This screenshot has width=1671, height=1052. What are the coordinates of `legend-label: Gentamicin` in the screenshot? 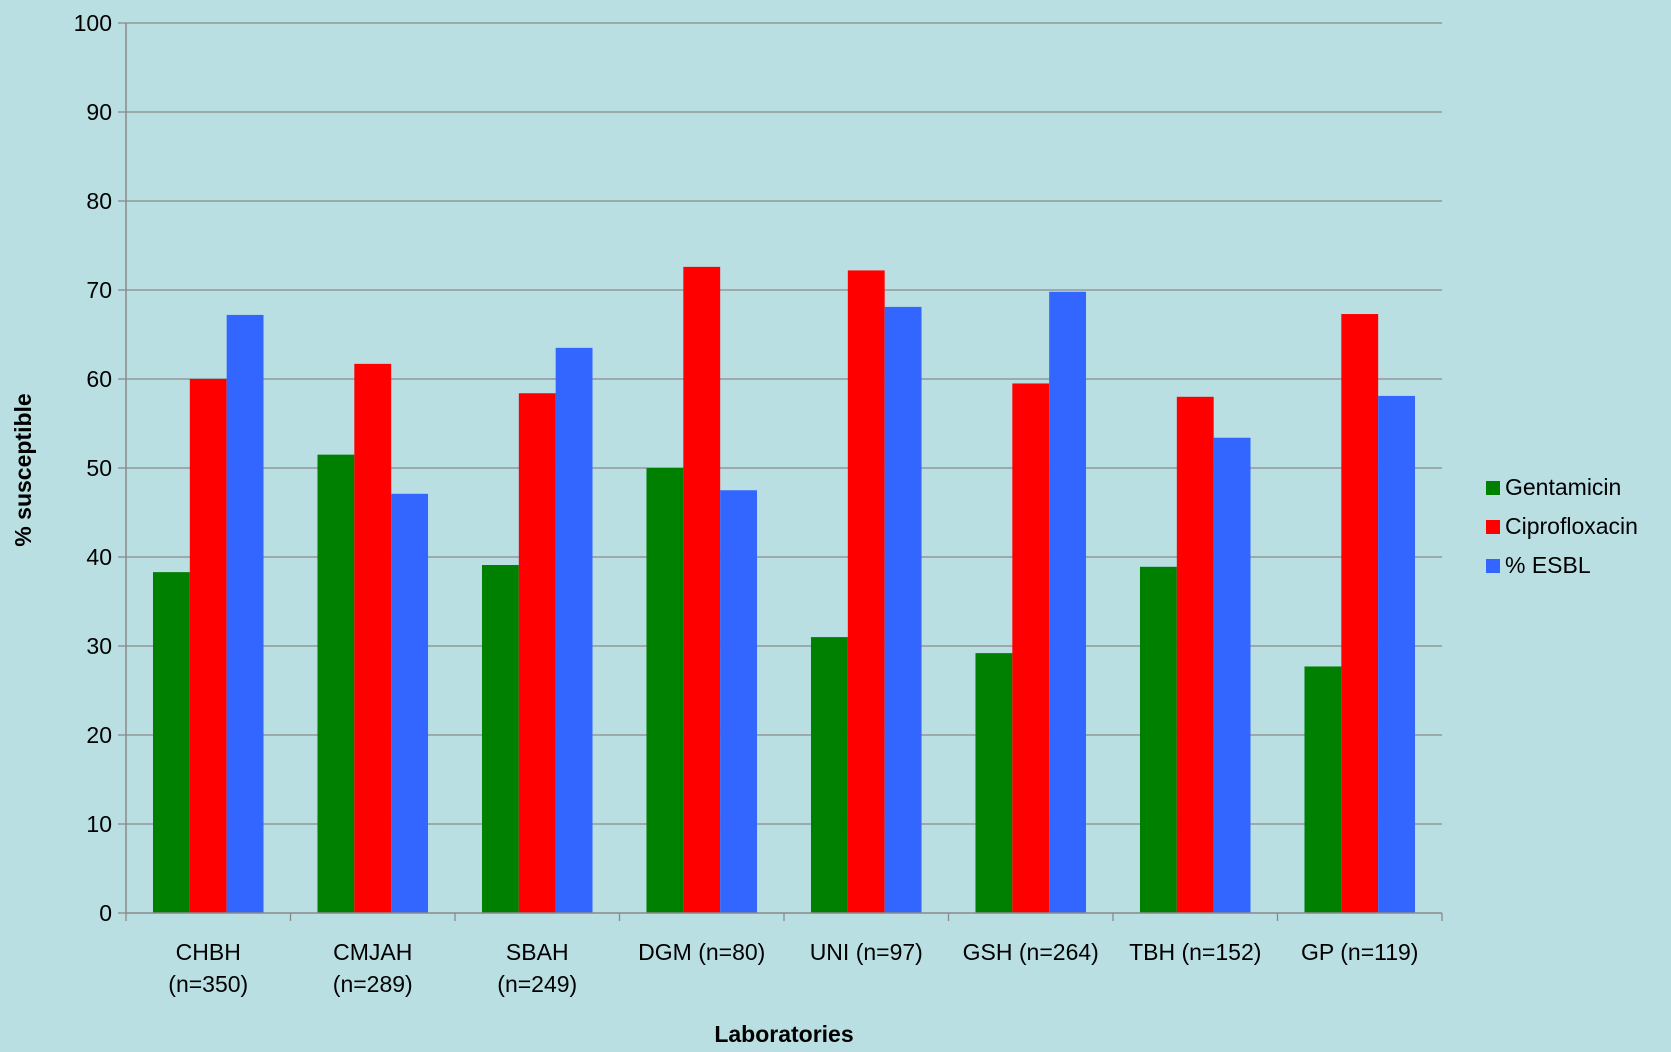 It's located at (1563, 487).